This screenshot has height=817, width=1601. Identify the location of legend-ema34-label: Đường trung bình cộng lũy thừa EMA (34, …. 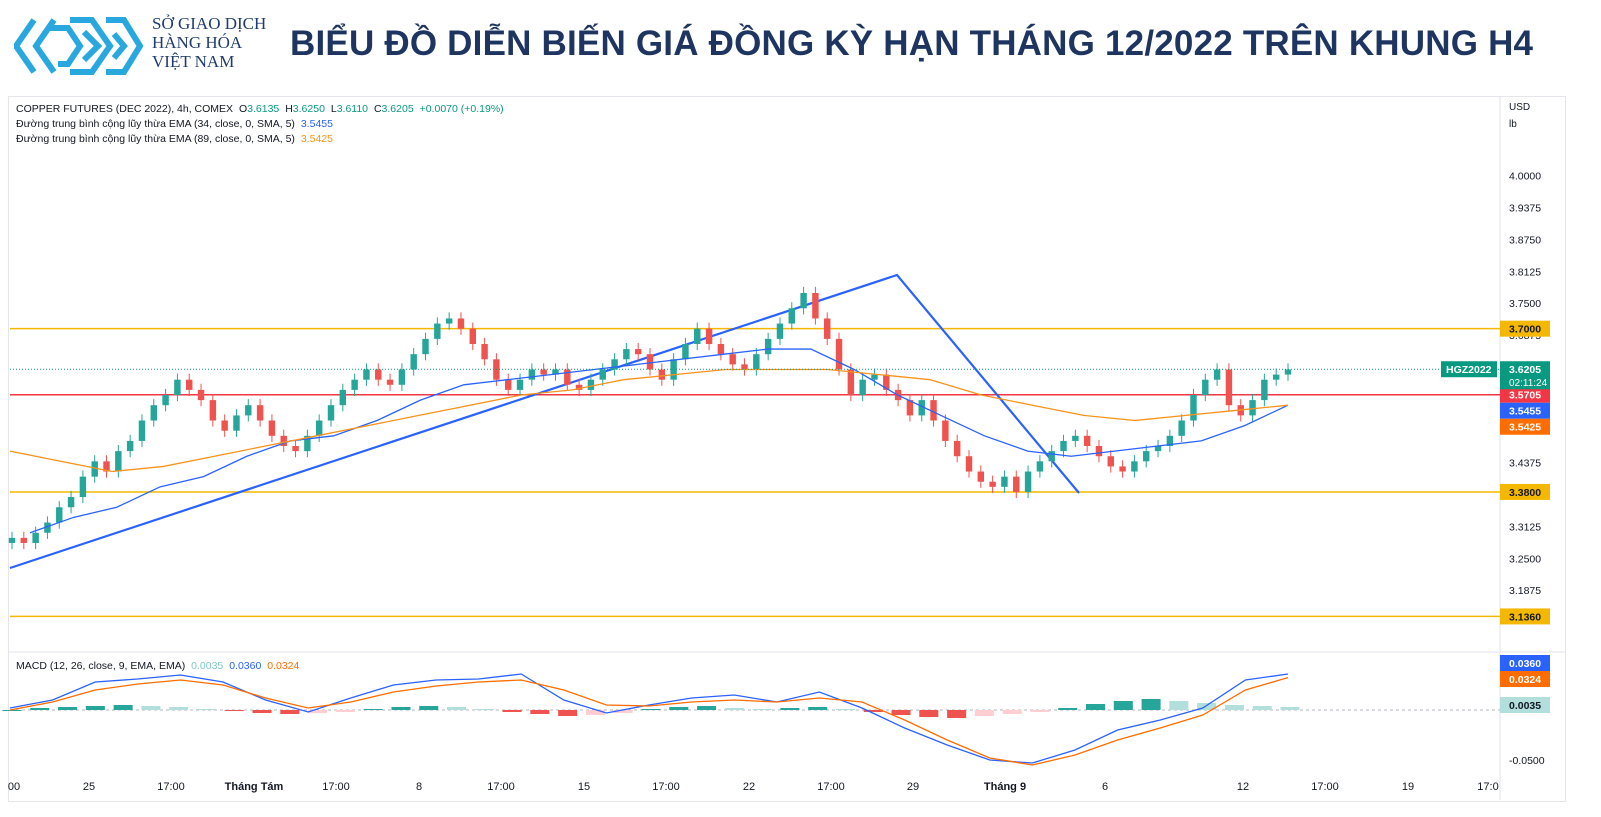
(155, 124).